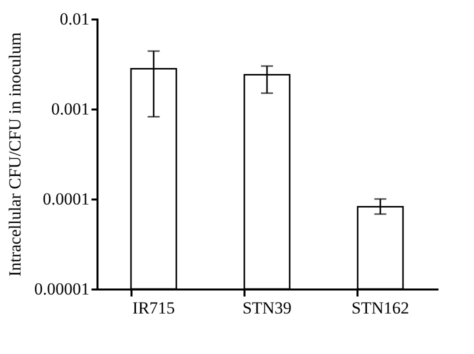 This screenshot has height=354, width=474. I want to click on x-tick-label: STN39, so click(267, 308).